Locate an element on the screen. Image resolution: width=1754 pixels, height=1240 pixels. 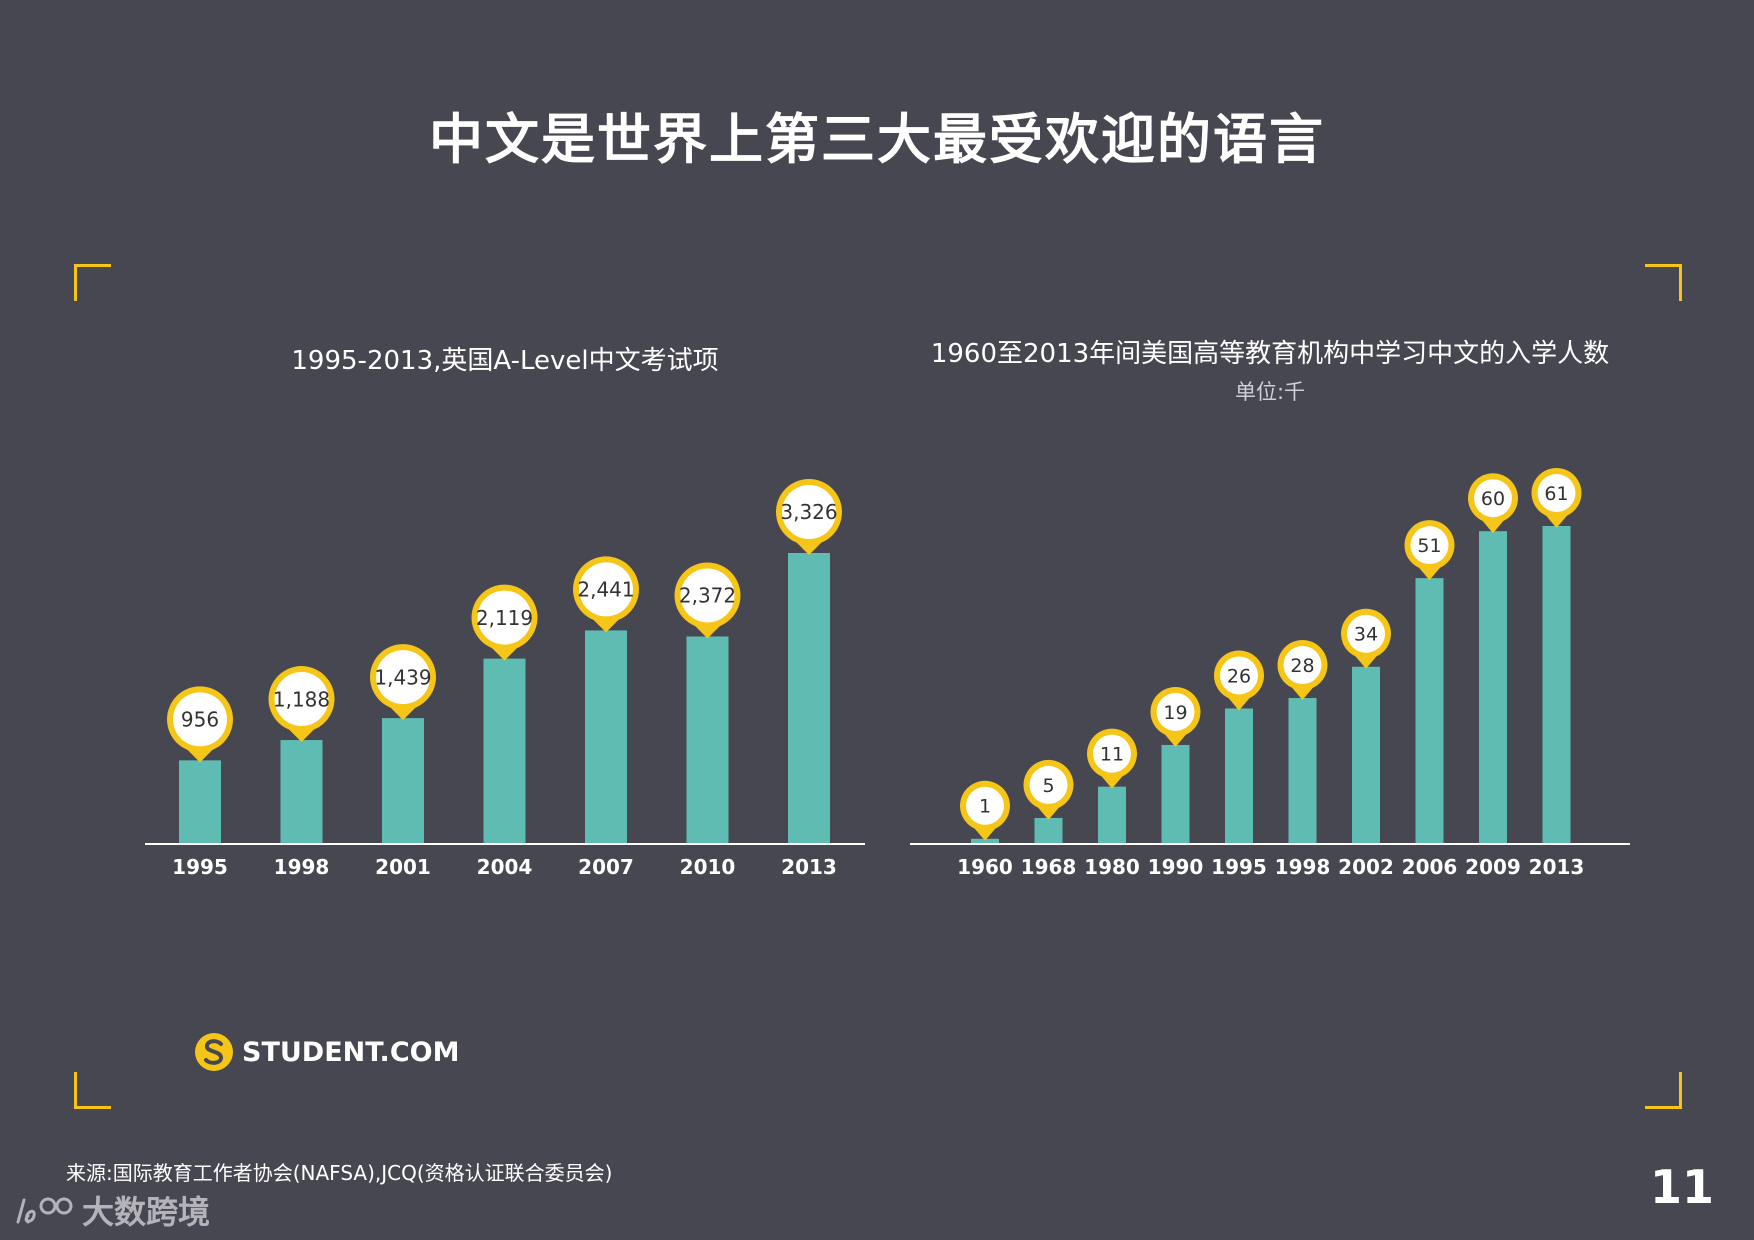
chart-2-subtitle: 单位:千 is located at coordinates (1270, 392).